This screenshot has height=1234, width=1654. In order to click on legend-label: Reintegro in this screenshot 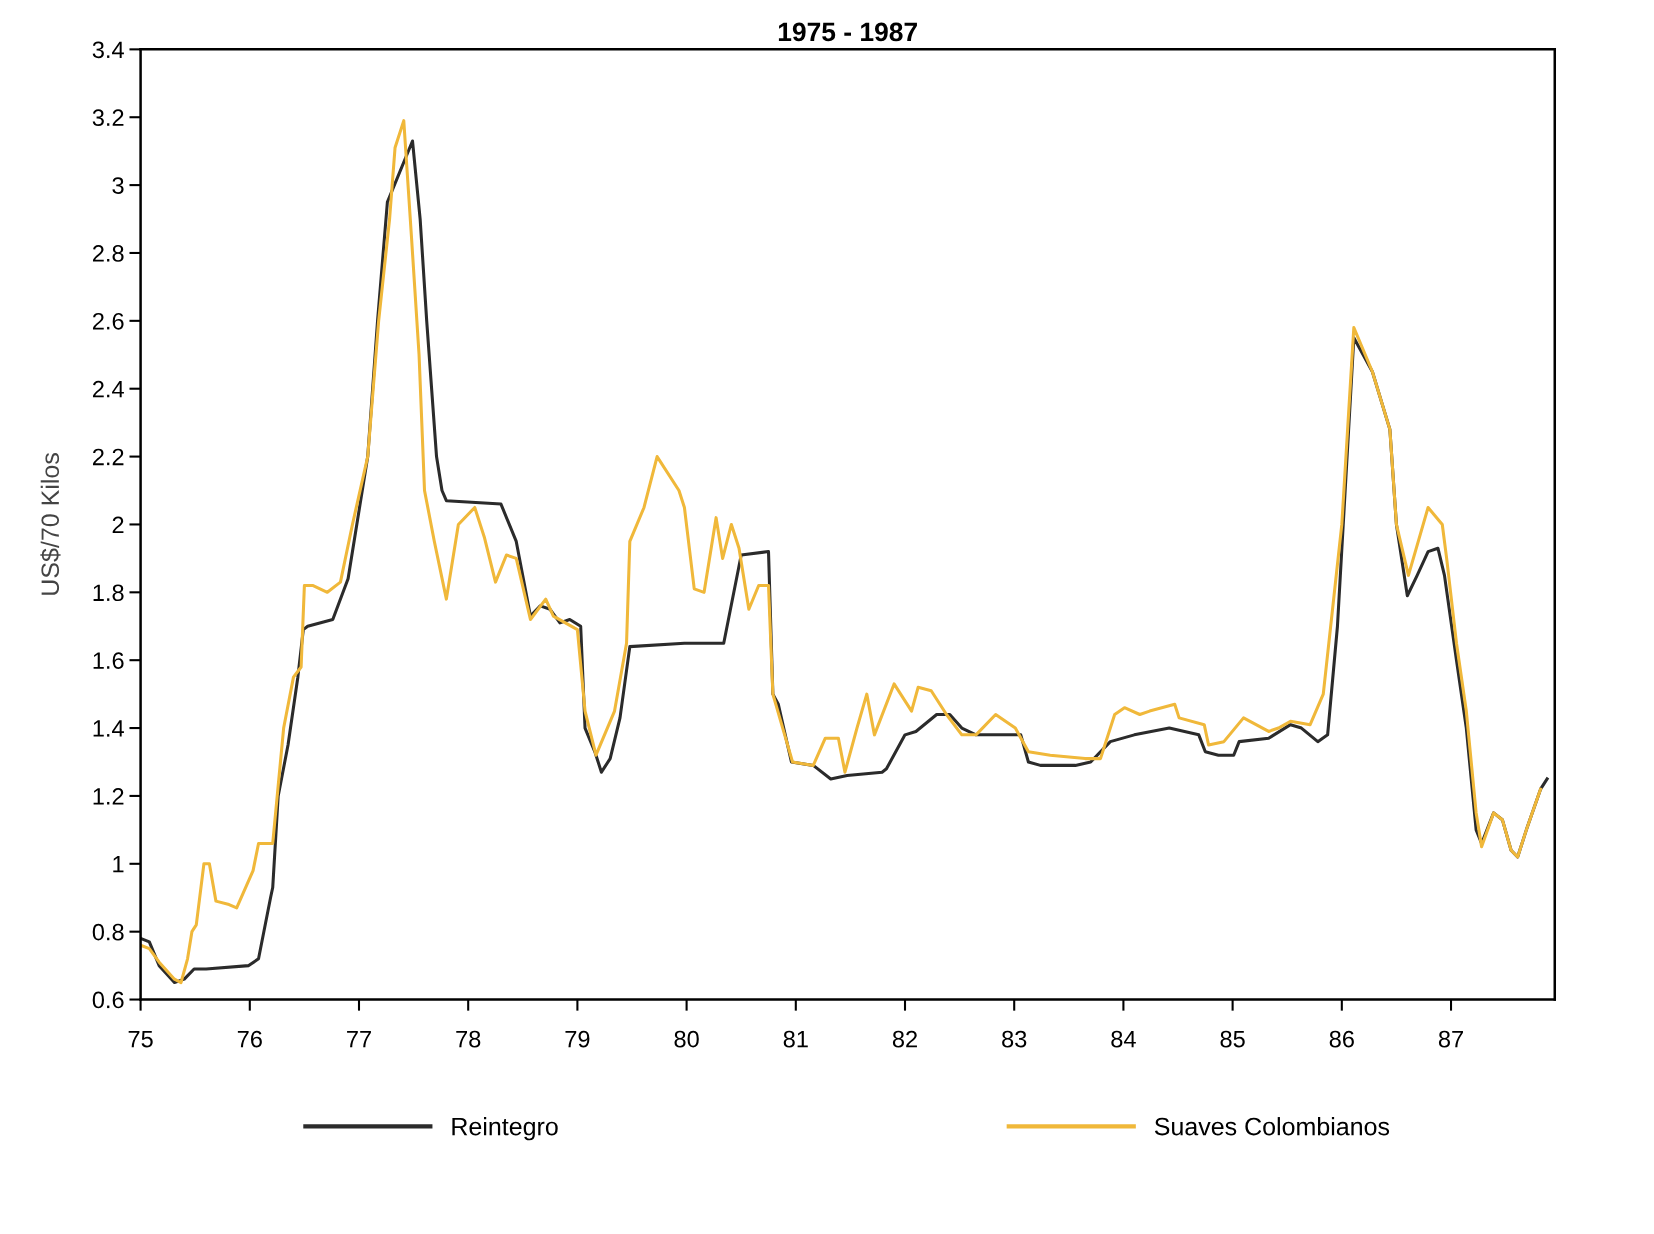, I will do `click(505, 1129)`.